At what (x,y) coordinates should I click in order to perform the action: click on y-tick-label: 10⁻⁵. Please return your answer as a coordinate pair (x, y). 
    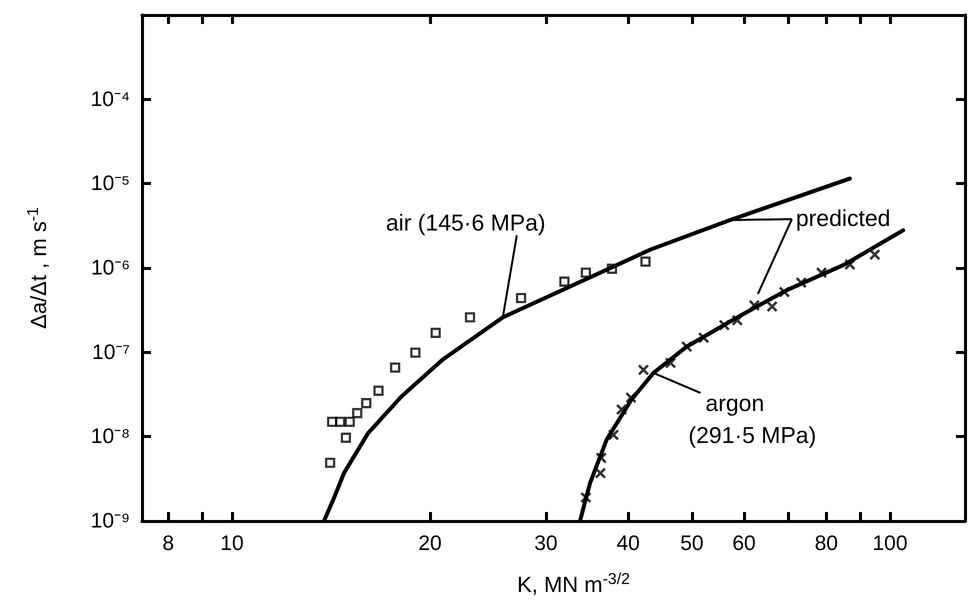
    Looking at the image, I should click on (110, 184).